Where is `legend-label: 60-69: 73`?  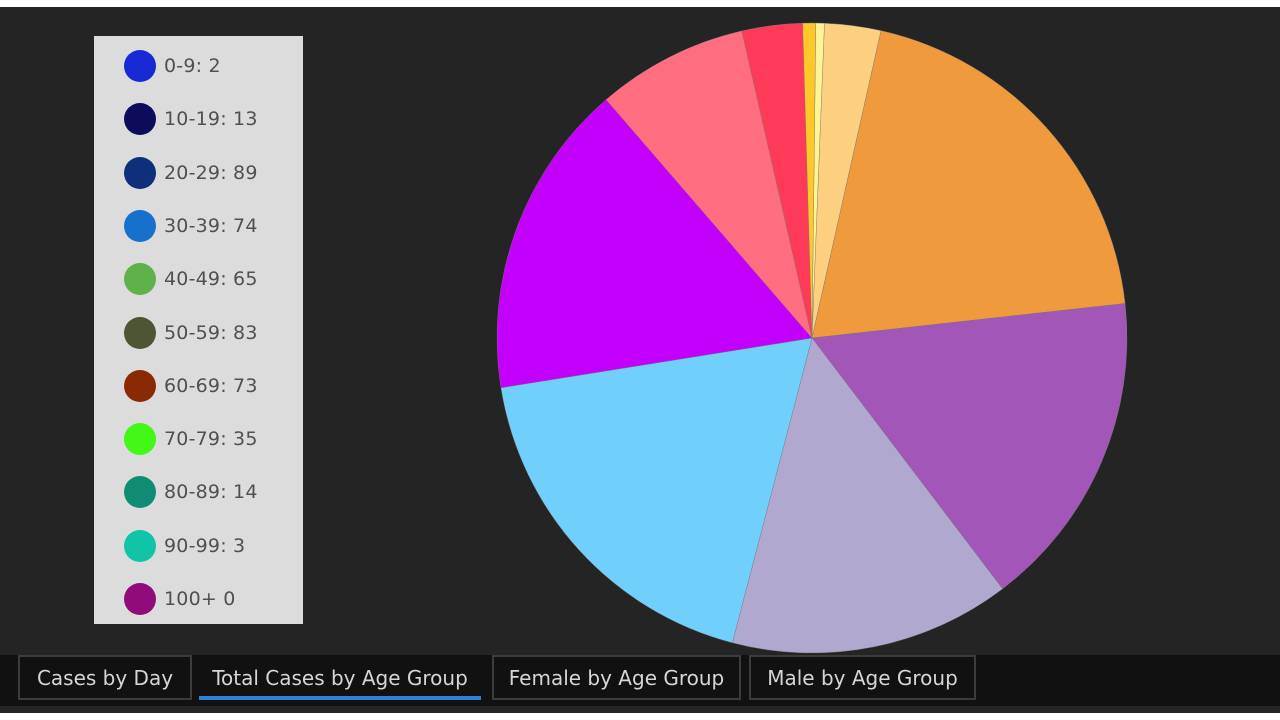 legend-label: 60-69: 73 is located at coordinates (211, 385).